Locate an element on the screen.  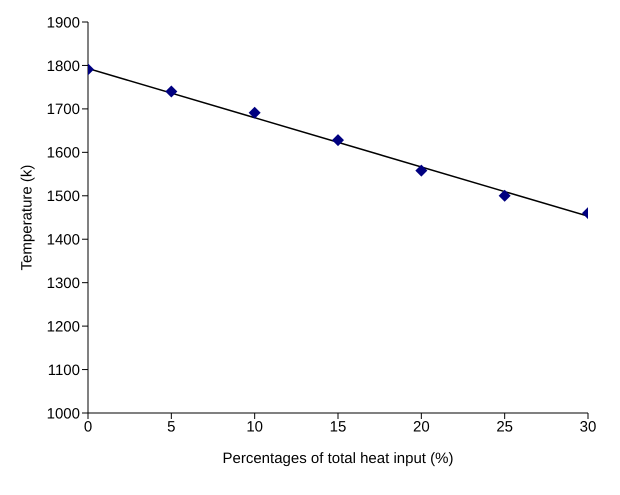
x-axis-title: Percentages of total heat input (%) is located at coordinates (338, 458).